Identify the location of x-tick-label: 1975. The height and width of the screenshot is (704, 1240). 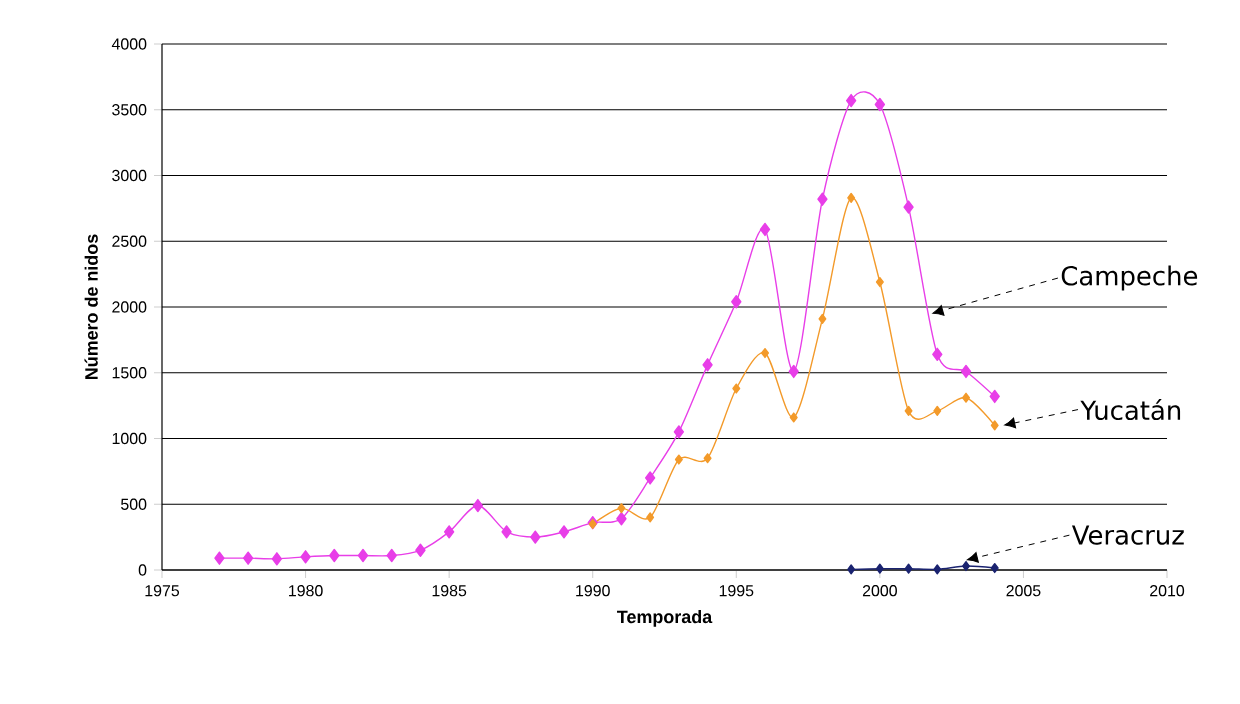
(162, 591).